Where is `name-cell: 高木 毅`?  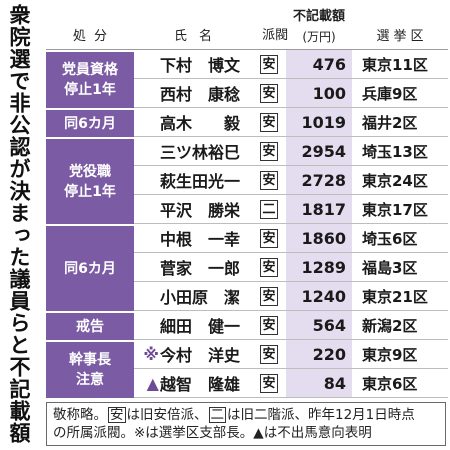 name-cell: 高木 毅 is located at coordinates (193, 122).